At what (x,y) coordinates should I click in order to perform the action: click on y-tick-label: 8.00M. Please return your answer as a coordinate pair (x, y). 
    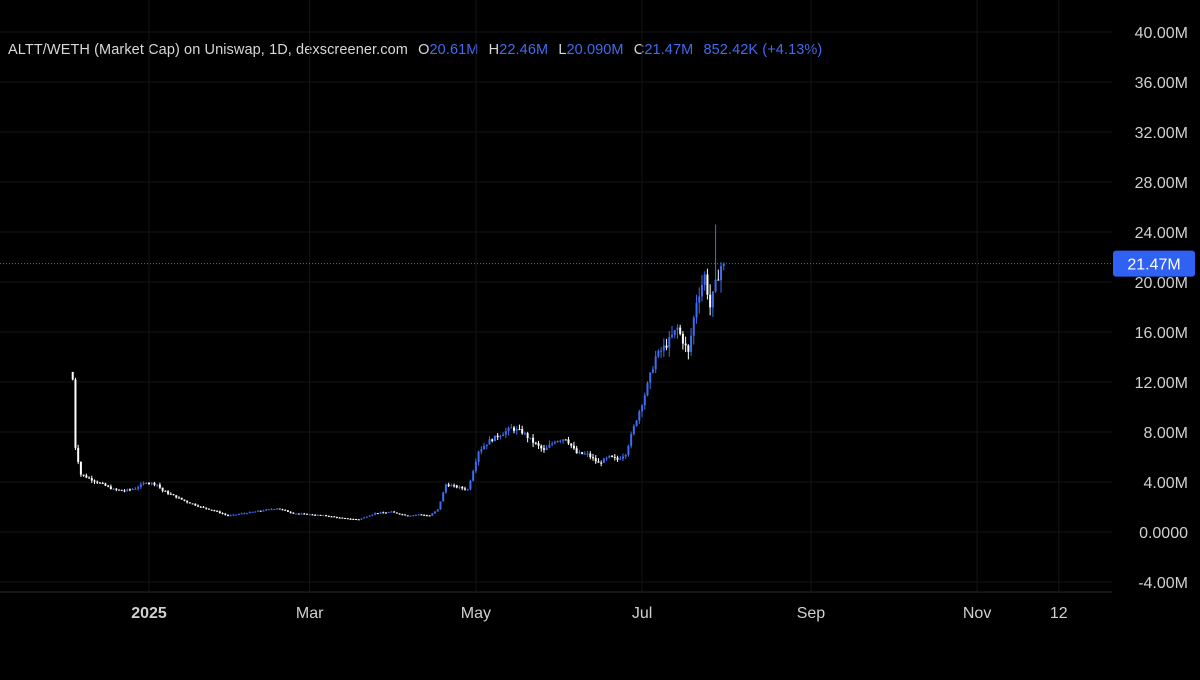
    Looking at the image, I should click on (1166, 433).